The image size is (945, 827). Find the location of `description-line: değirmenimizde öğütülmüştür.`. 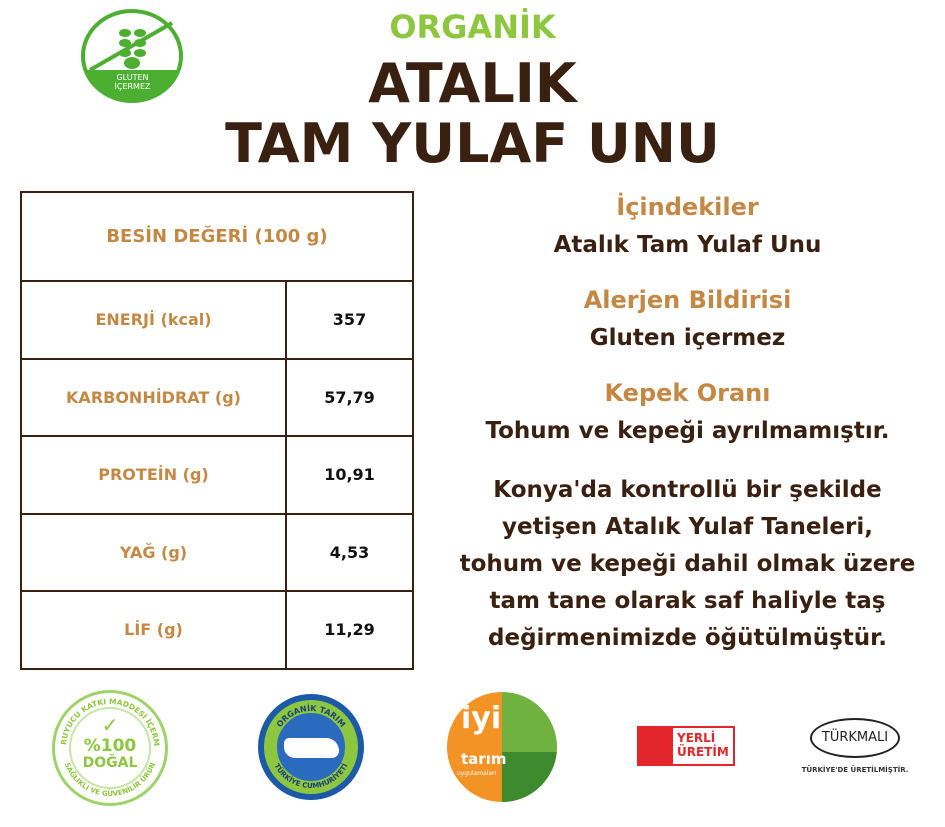

description-line: değirmenimizde öğütülmüştür. is located at coordinates (687, 638).